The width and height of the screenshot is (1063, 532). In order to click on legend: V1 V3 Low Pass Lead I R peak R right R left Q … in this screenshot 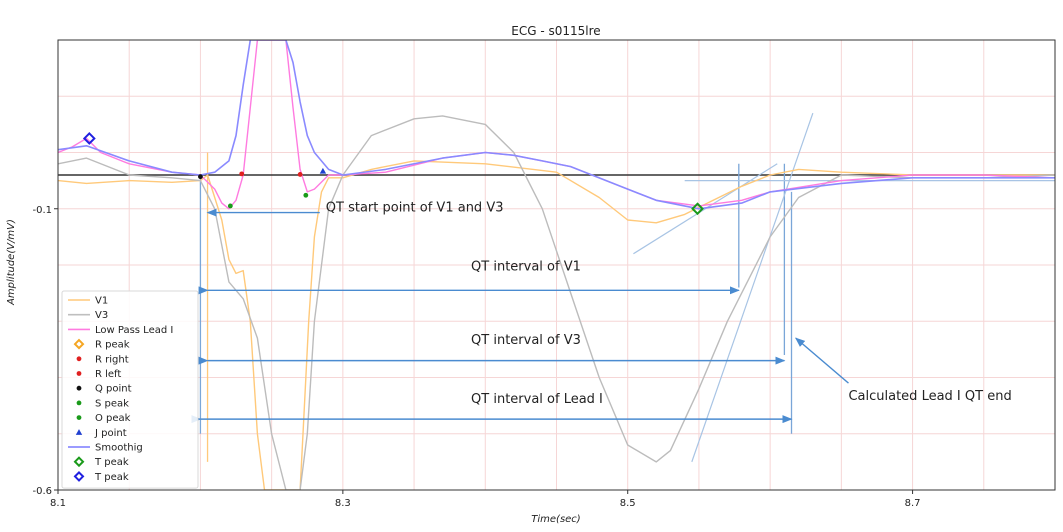, I will do `click(130, 389)`.